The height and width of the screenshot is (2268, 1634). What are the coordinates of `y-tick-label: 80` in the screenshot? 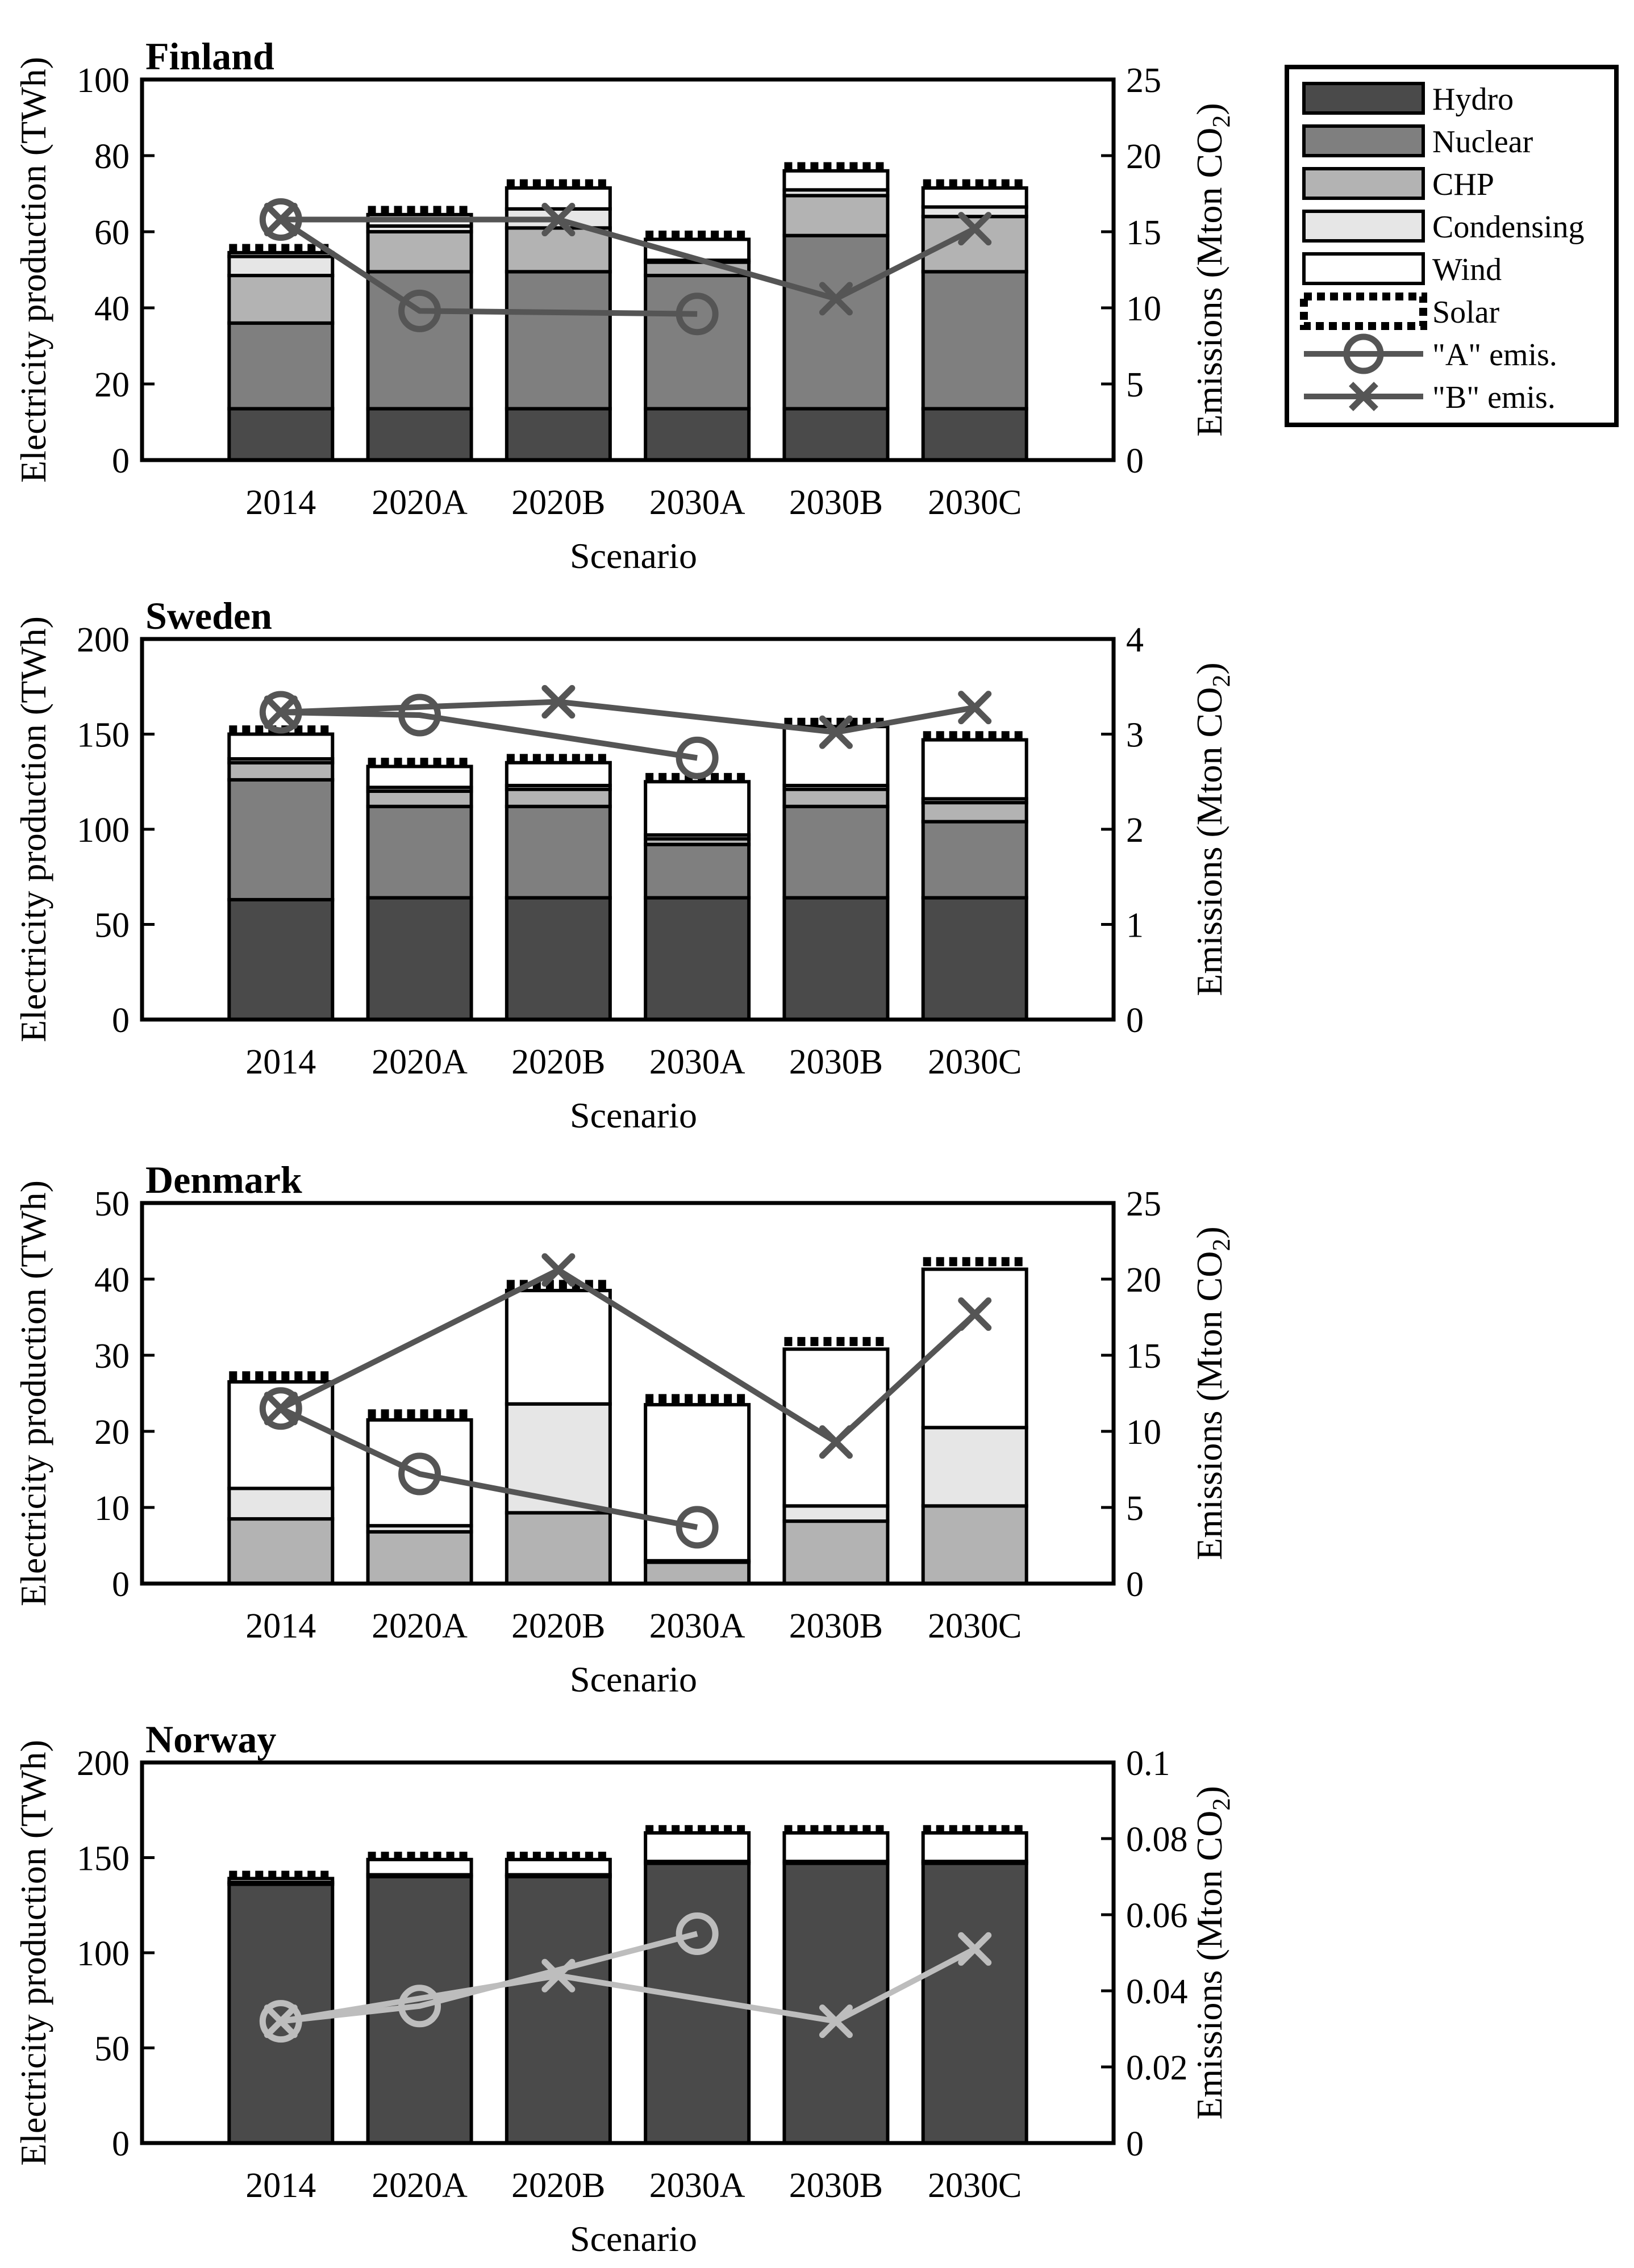 It's located at (112, 156).